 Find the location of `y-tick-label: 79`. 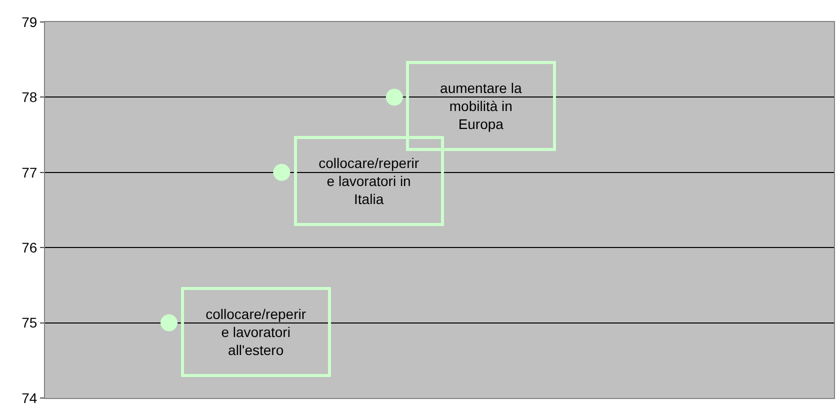

y-tick-label: 79 is located at coordinates (30, 22).